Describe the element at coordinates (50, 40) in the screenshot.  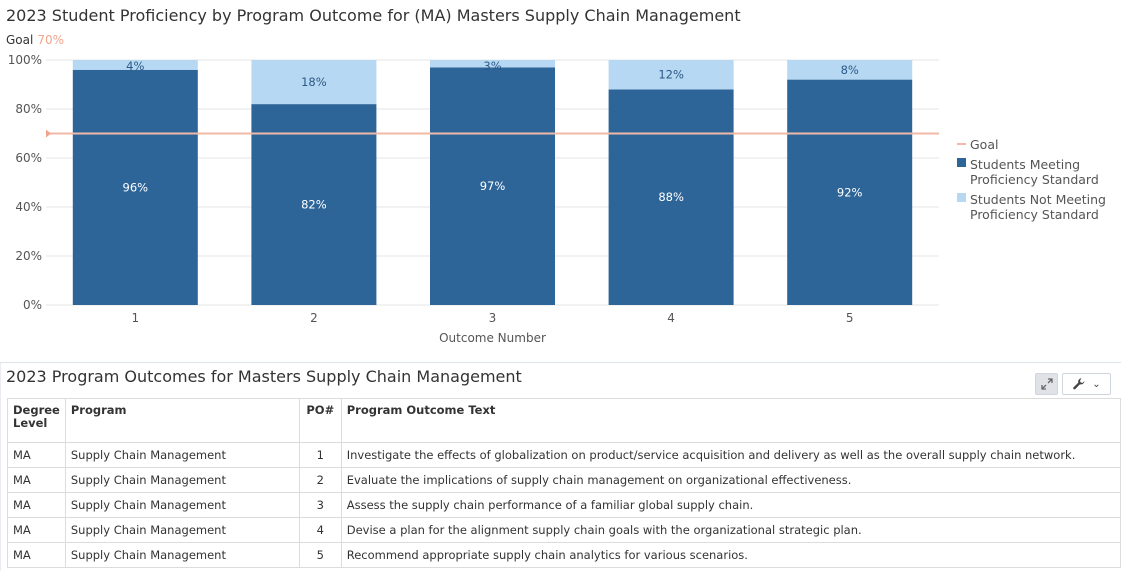
I see `goal-value: 70%` at that location.